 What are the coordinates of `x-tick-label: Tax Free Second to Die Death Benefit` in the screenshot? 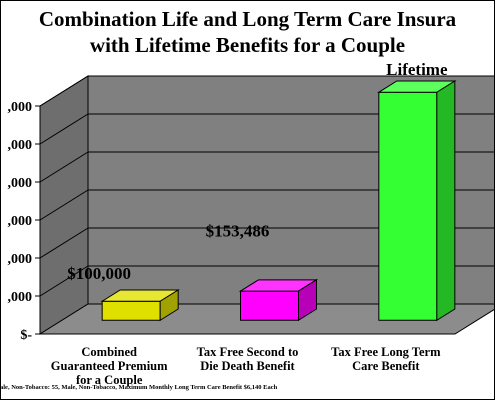 It's located at (248, 359).